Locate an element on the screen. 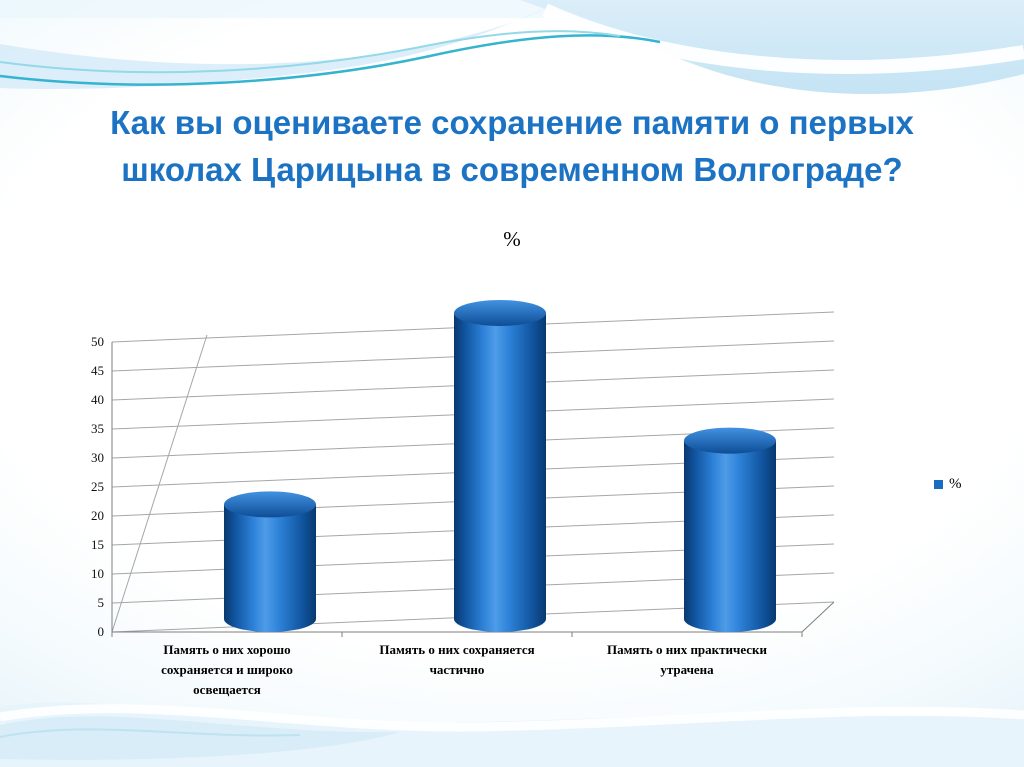 Image resolution: width=1024 pixels, height=767 pixels. svg-text: 5 is located at coordinates (101, 602).